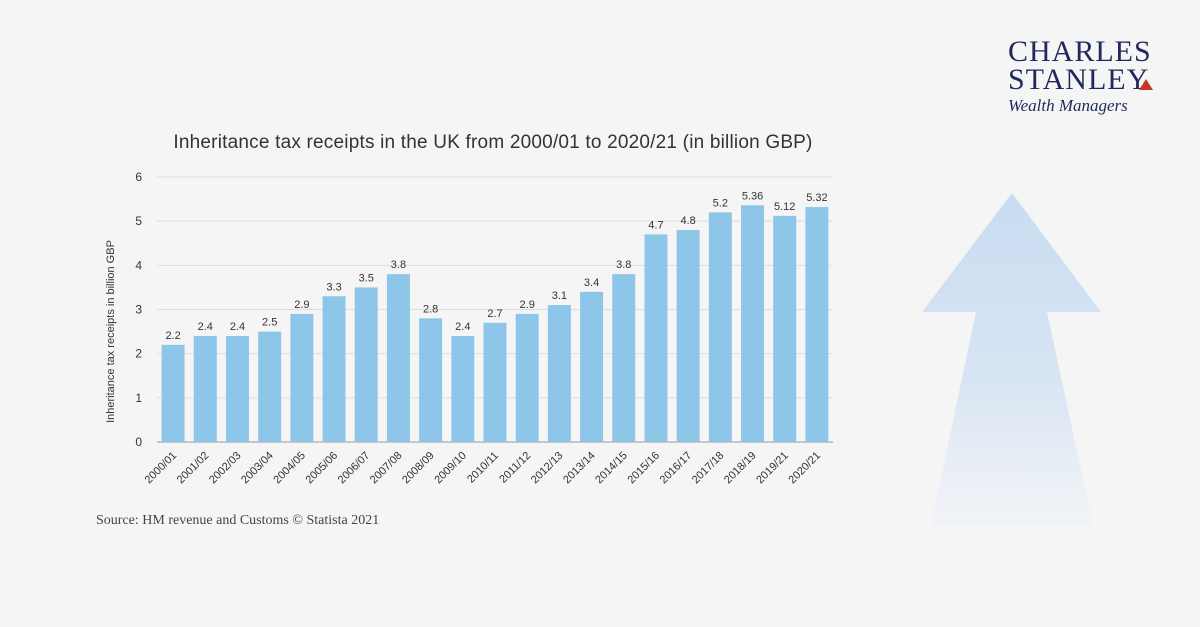  What do you see at coordinates (752, 196) in the screenshot?
I see `data-label: 5.36` at bounding box center [752, 196].